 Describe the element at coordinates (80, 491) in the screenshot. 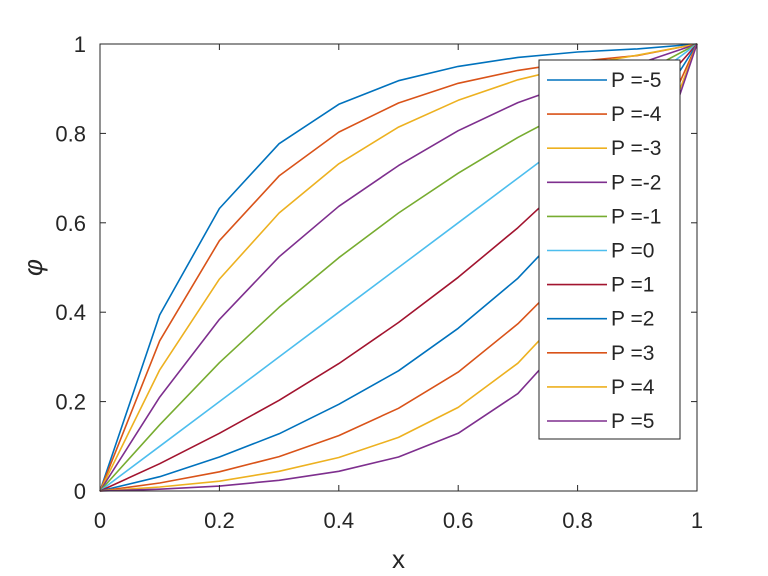

I see `y-tick-label: 0` at that location.